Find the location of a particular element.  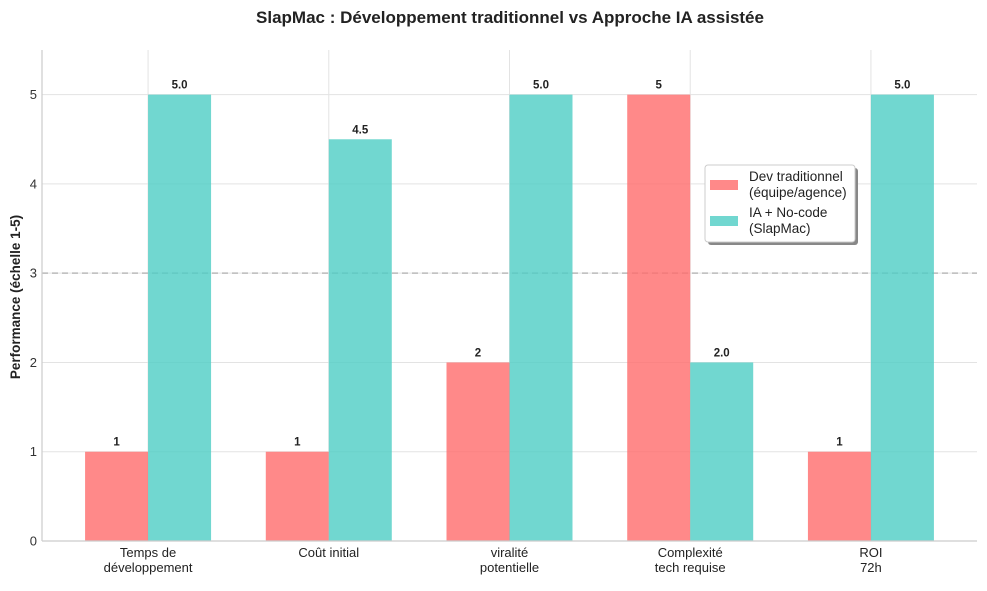

y-tick-label: 0 is located at coordinates (33, 541).